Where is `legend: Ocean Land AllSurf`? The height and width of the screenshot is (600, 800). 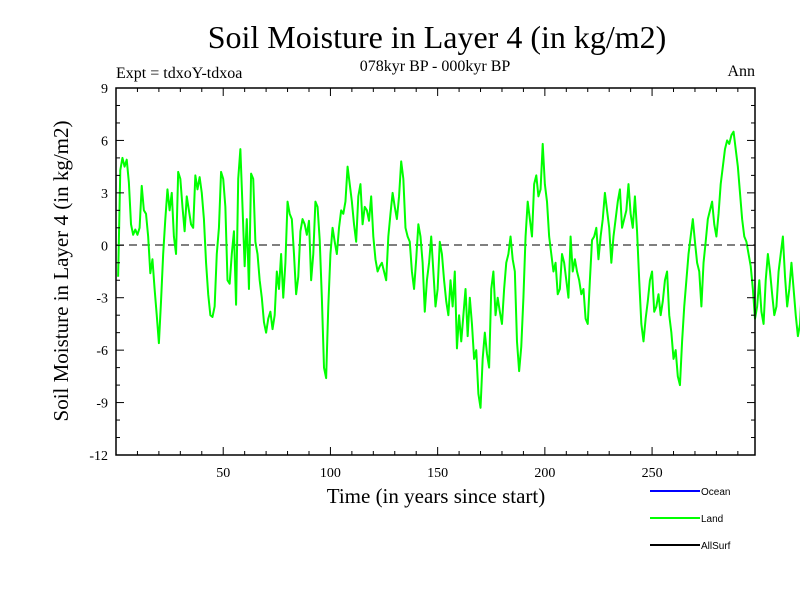
legend: Ocean Land AllSurf is located at coordinates (690, 519).